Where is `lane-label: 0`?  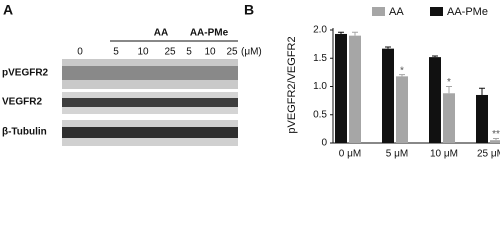
lane-label: 0 is located at coordinates (80, 52).